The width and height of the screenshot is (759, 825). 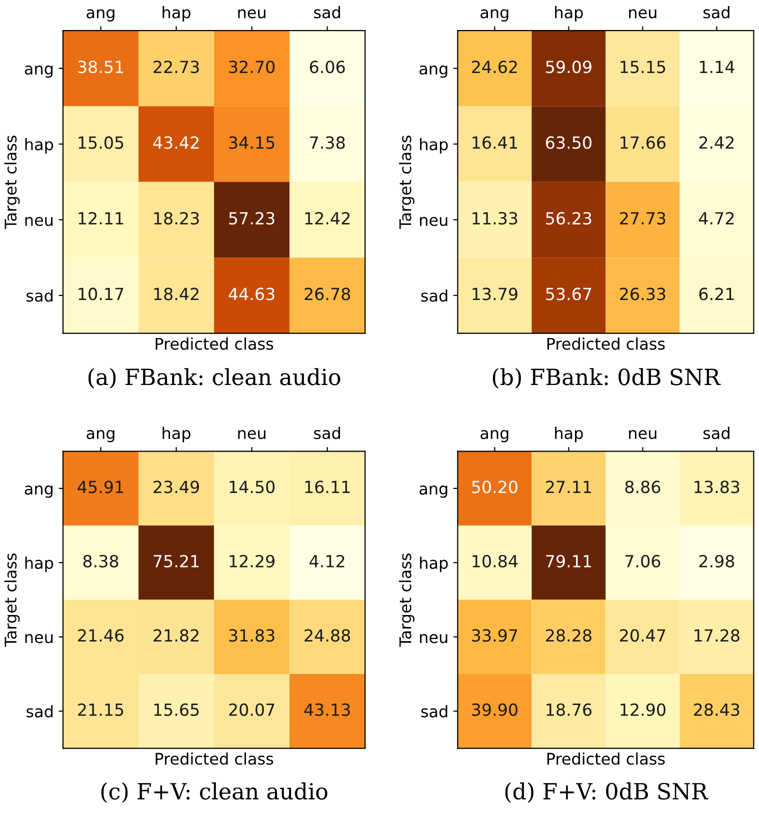 What do you see at coordinates (494, 67) in the screenshot?
I see `data-label: 24.62` at bounding box center [494, 67].